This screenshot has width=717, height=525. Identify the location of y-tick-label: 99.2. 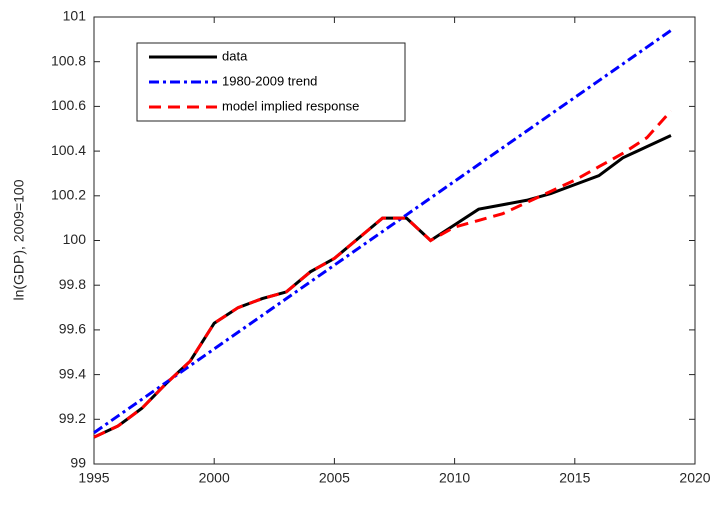
(72, 418).